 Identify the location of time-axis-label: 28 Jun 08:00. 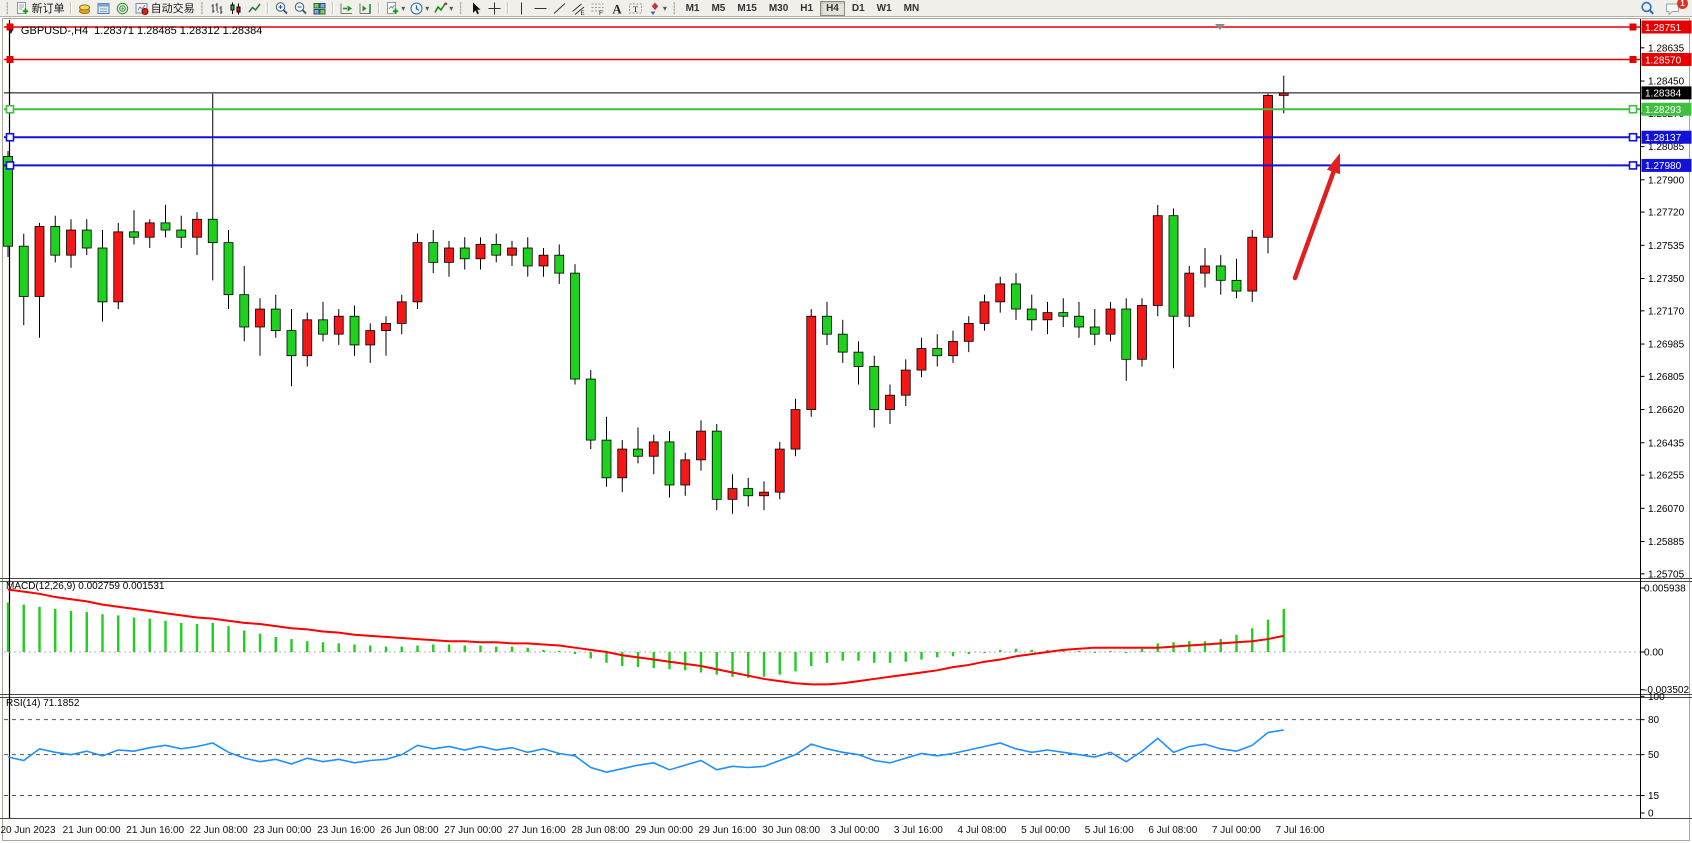
(600, 830).